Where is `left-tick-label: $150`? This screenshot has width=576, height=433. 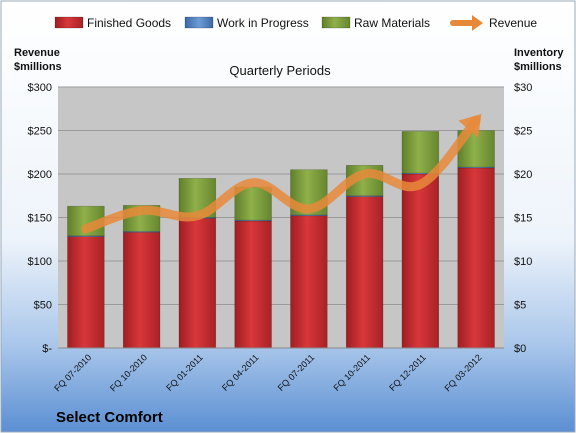 left-tick-label: $150 is located at coordinates (40, 219).